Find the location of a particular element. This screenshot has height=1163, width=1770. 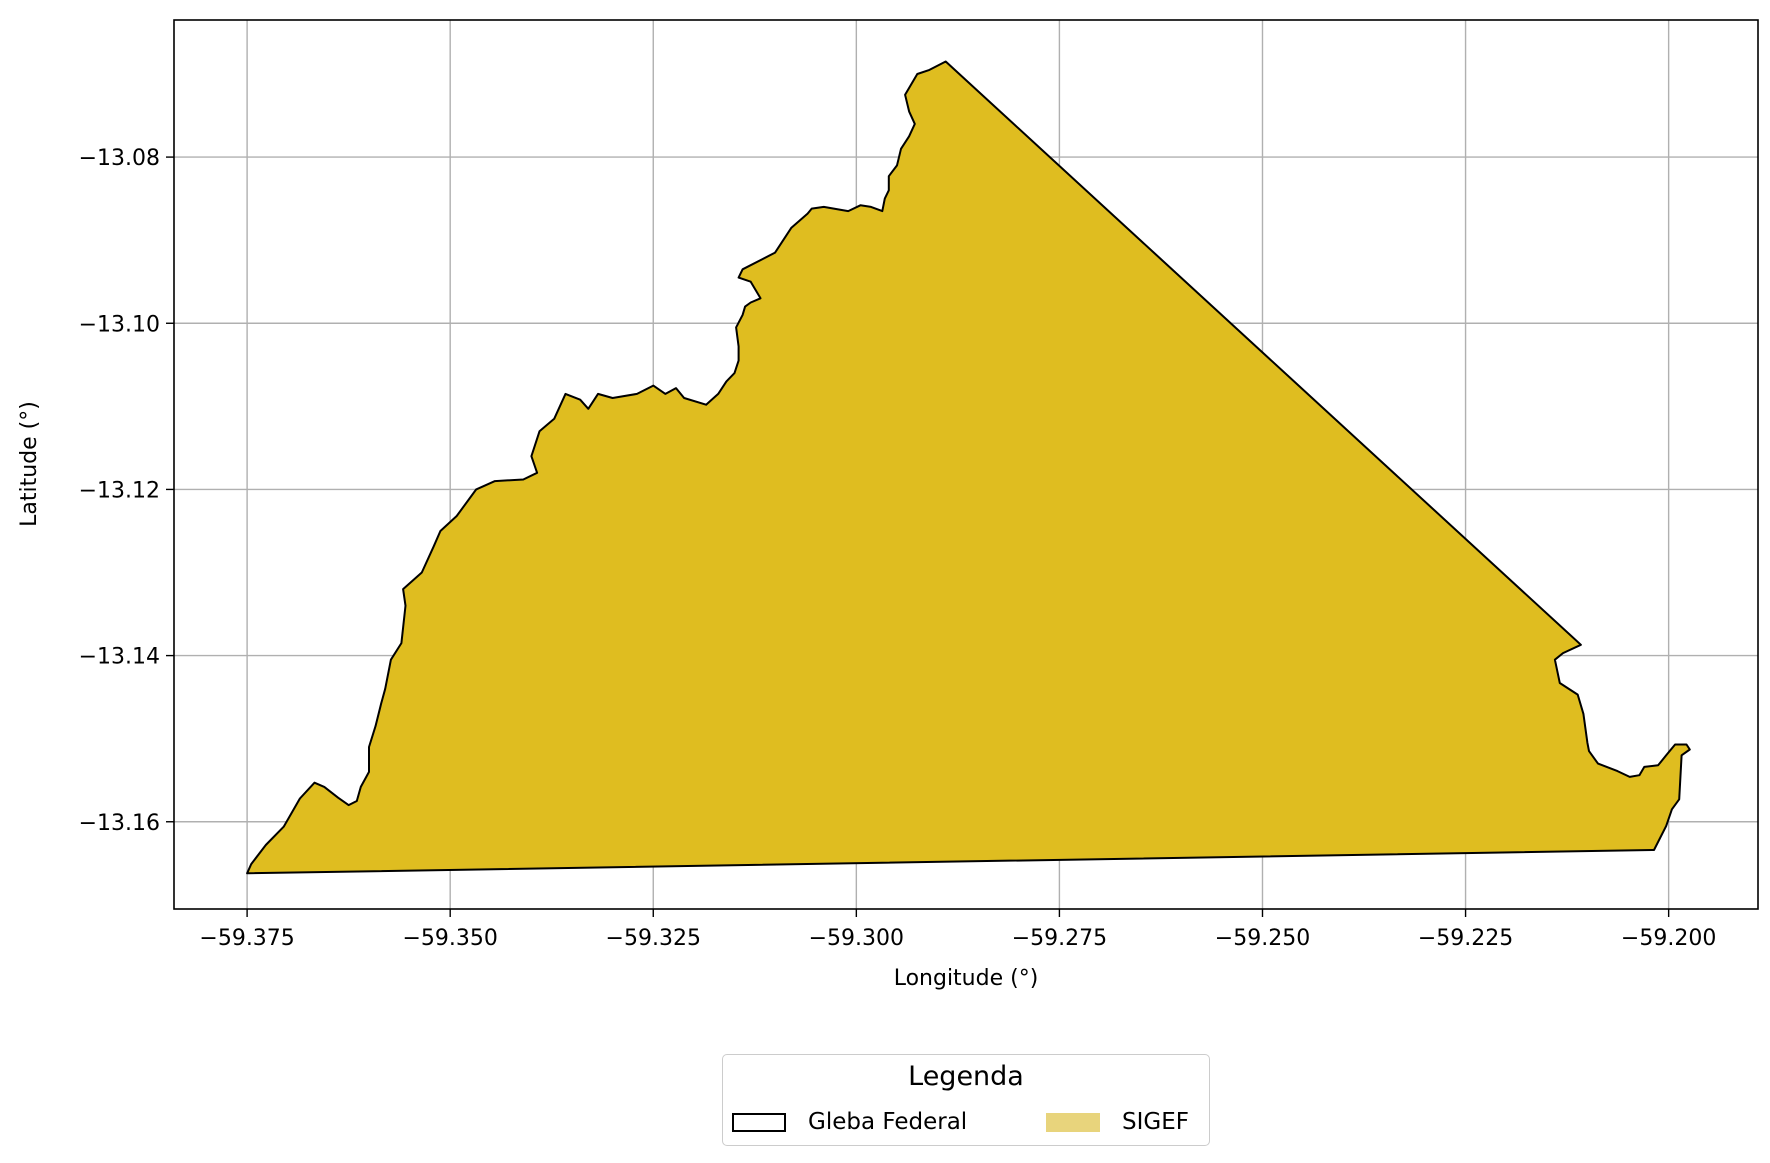

legend-swatch-sigef is located at coordinates (1073, 1122).